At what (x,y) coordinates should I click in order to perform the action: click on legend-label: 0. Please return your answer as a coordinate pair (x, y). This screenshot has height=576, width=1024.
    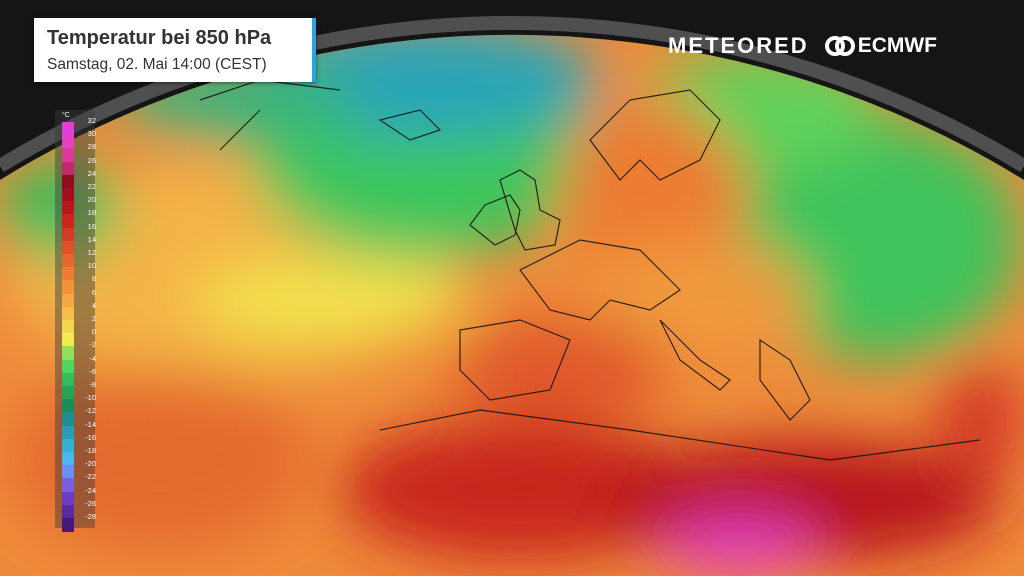
    Looking at the image, I should click on (93, 332).